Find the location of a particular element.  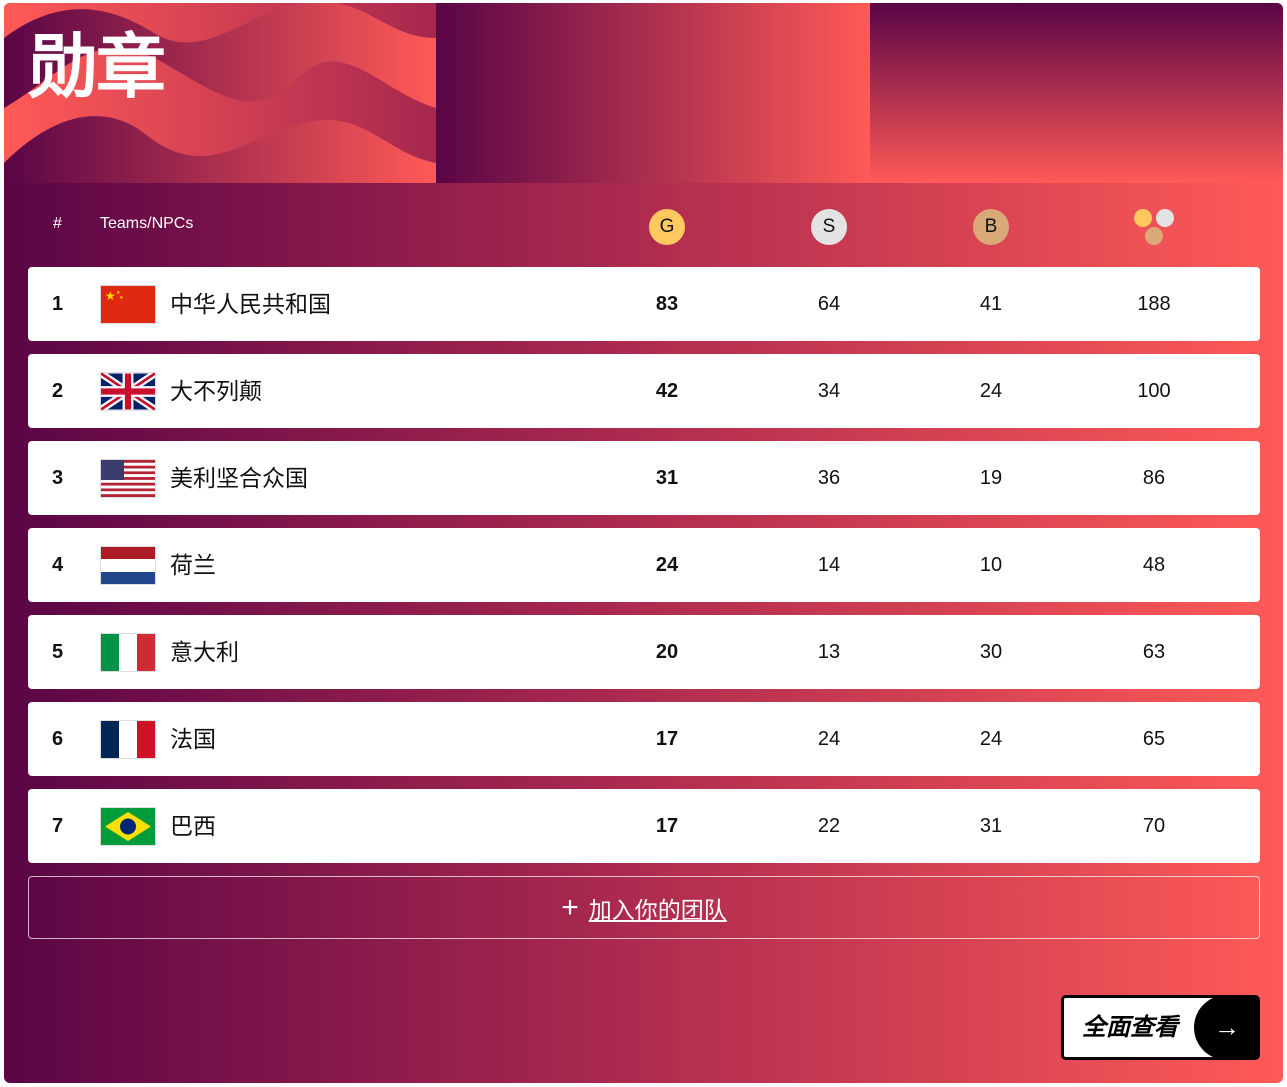

total-medals-icon is located at coordinates (1154, 226).